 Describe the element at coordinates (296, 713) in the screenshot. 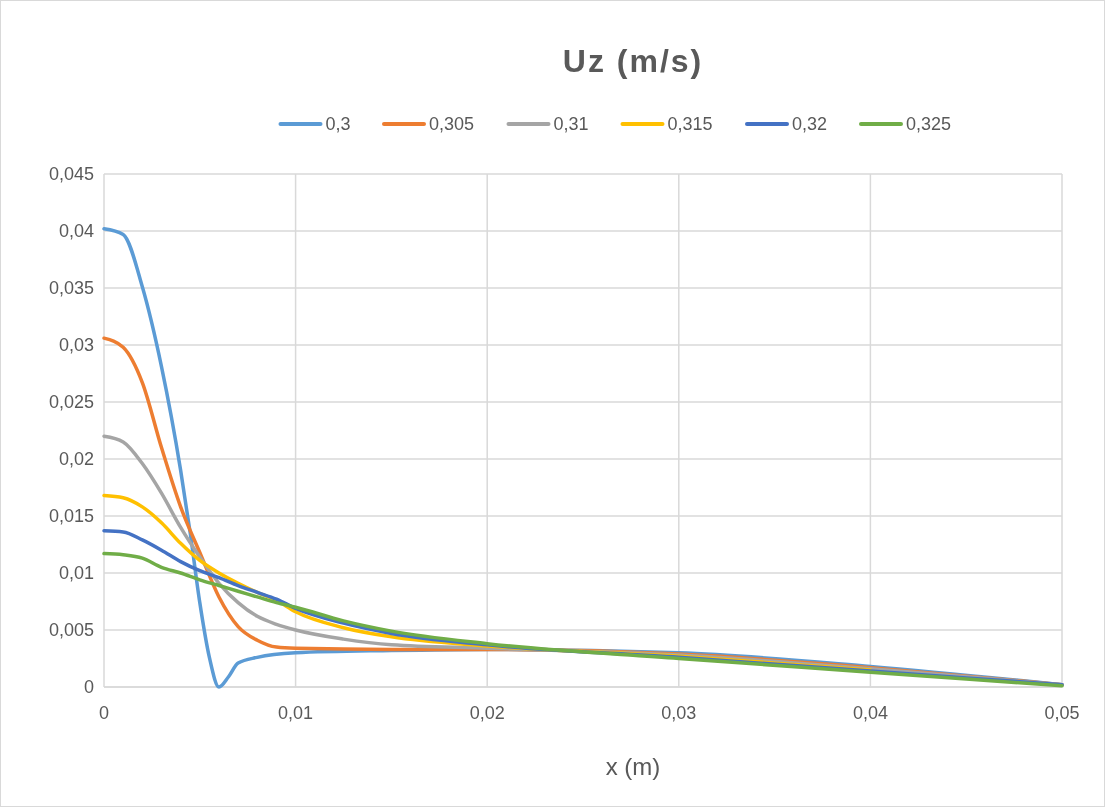

I see `x-tick-label: 0,01` at that location.